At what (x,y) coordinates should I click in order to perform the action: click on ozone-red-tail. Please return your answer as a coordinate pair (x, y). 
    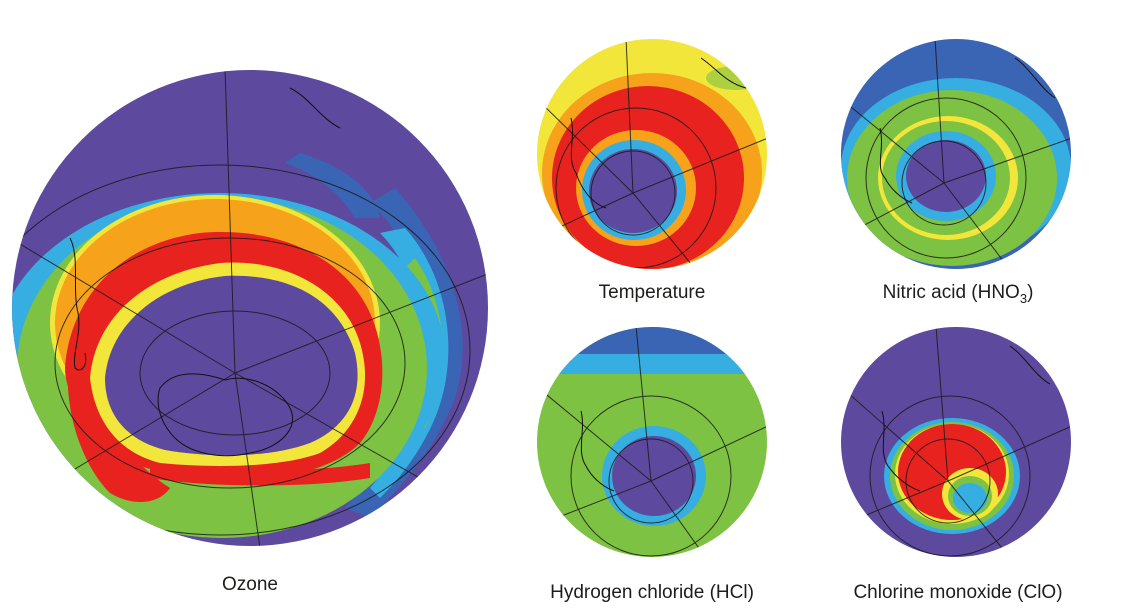
    Looking at the image, I should click on (118, 435).